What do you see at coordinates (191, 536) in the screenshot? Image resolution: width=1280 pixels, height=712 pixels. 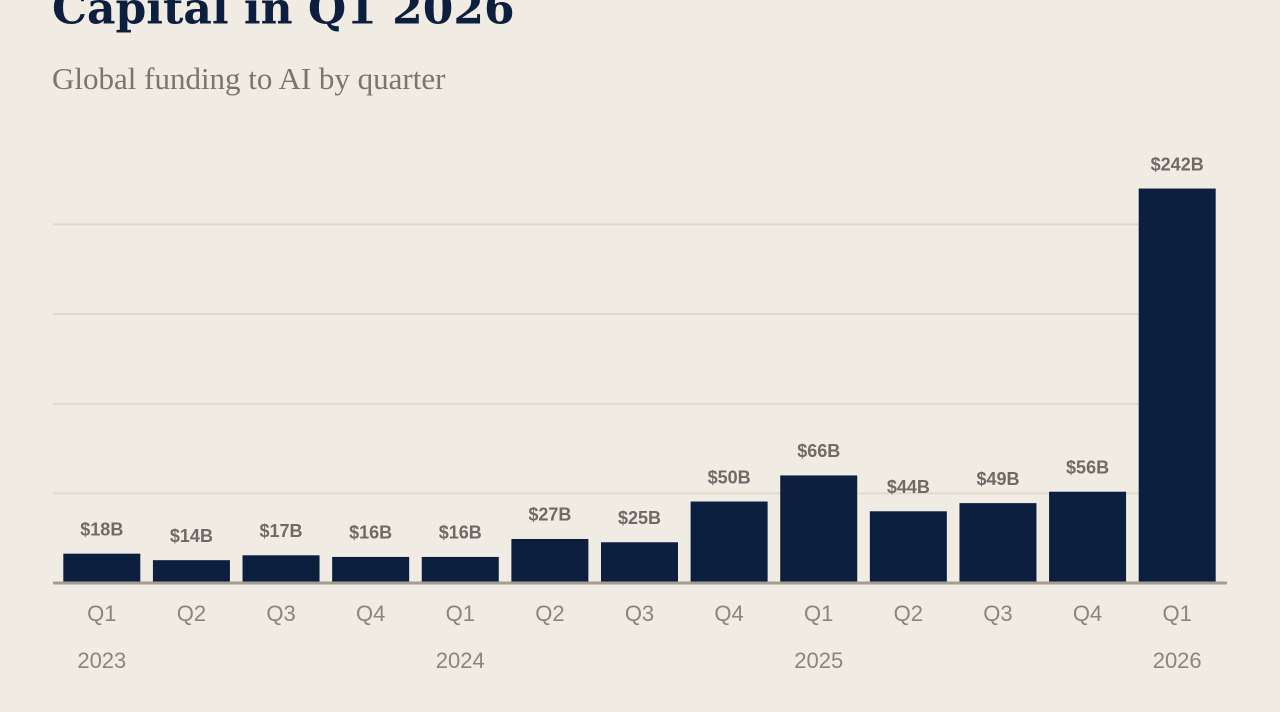 I see `value-label: $14B` at bounding box center [191, 536].